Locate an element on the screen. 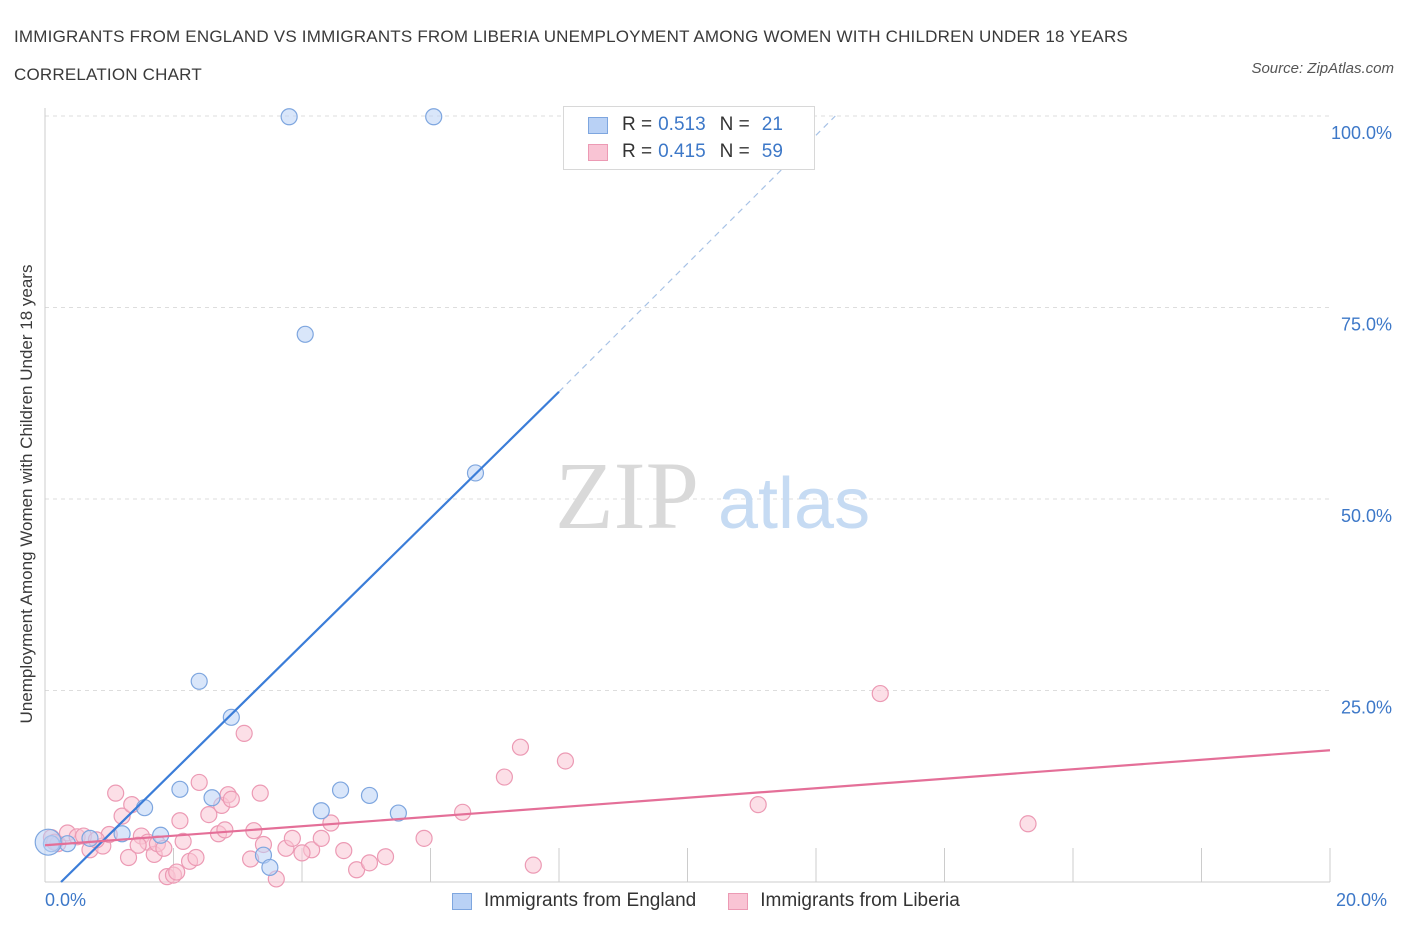 Image resolution: width=1406 pixels, height=930 pixels. y-tick-labels: 25.0% 50.0% 75.0% 100.0% is located at coordinates (1361, 420).